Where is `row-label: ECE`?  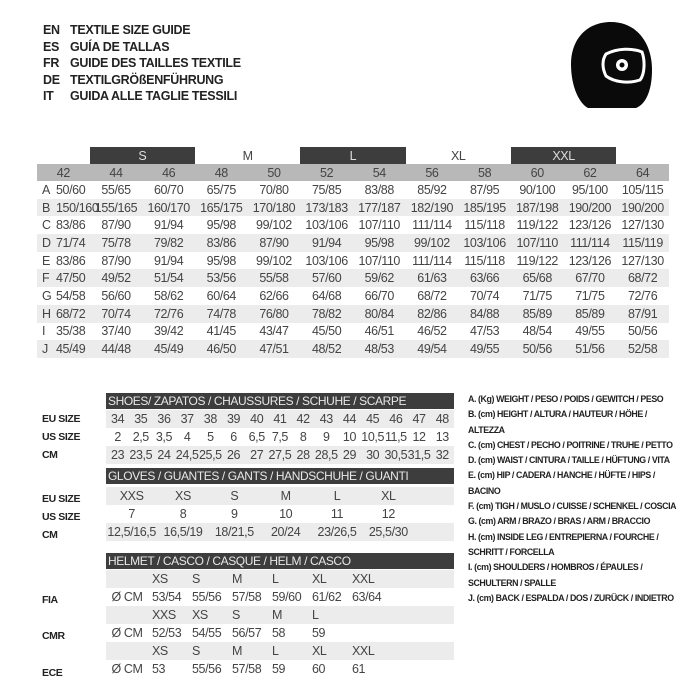 row-label: ECE is located at coordinates (52, 673).